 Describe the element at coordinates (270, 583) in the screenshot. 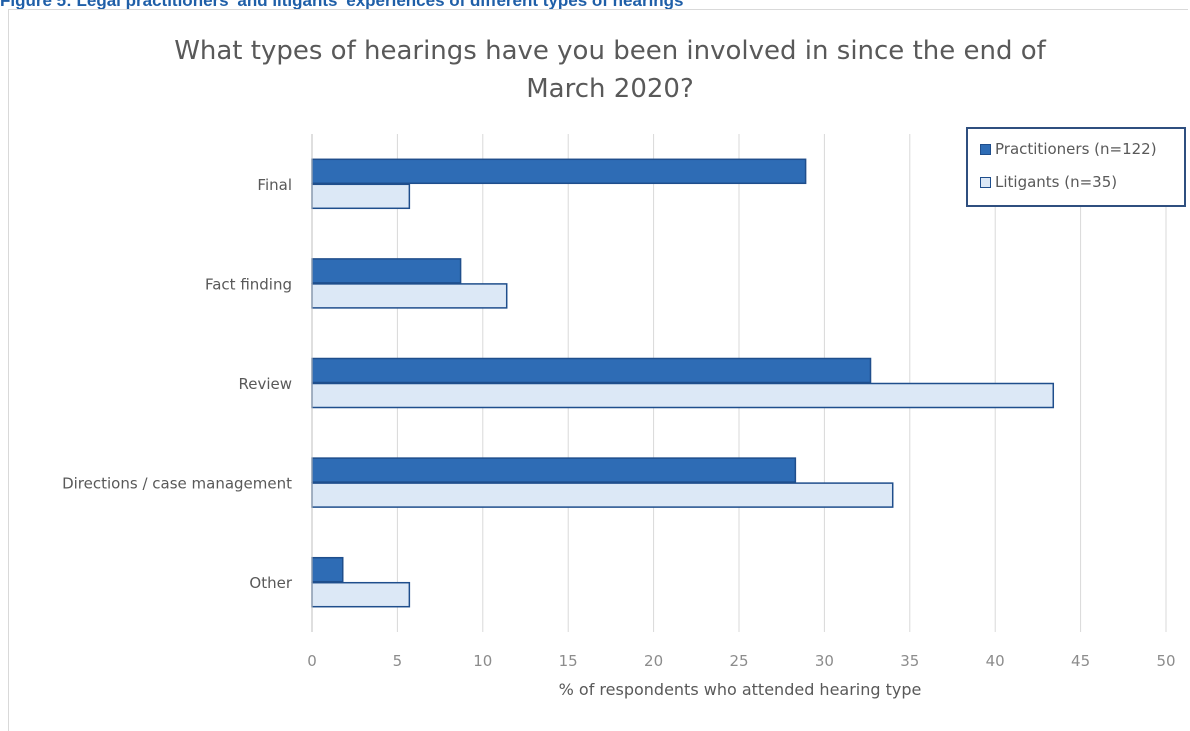

I see `category-label-other: Other` at that location.